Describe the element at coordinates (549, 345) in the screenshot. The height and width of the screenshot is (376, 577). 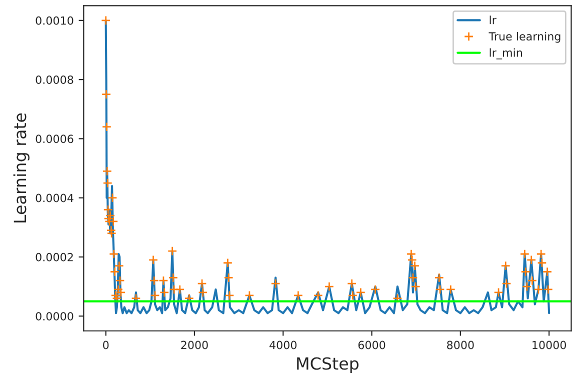
I see `x-tick-label: 10000` at that location.